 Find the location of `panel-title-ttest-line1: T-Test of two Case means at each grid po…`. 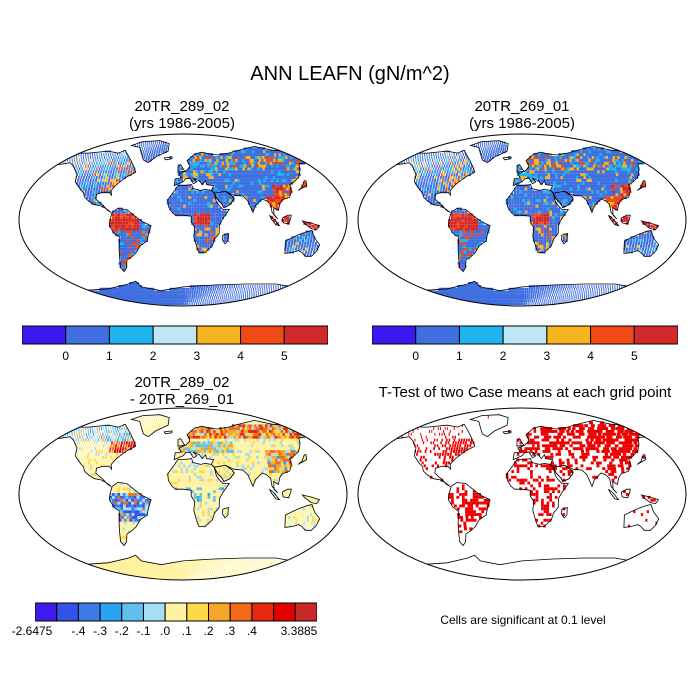

panel-title-ttest-line1: T-Test of two Case means at each grid po… is located at coordinates (525, 392).